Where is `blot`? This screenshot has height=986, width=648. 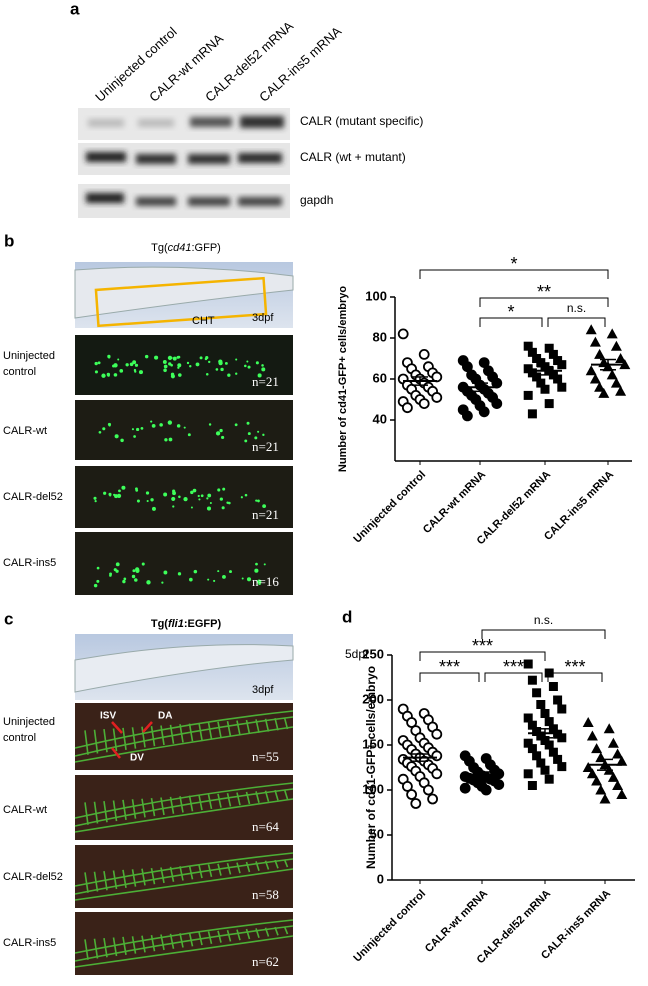
blot is located at coordinates (184, 163).